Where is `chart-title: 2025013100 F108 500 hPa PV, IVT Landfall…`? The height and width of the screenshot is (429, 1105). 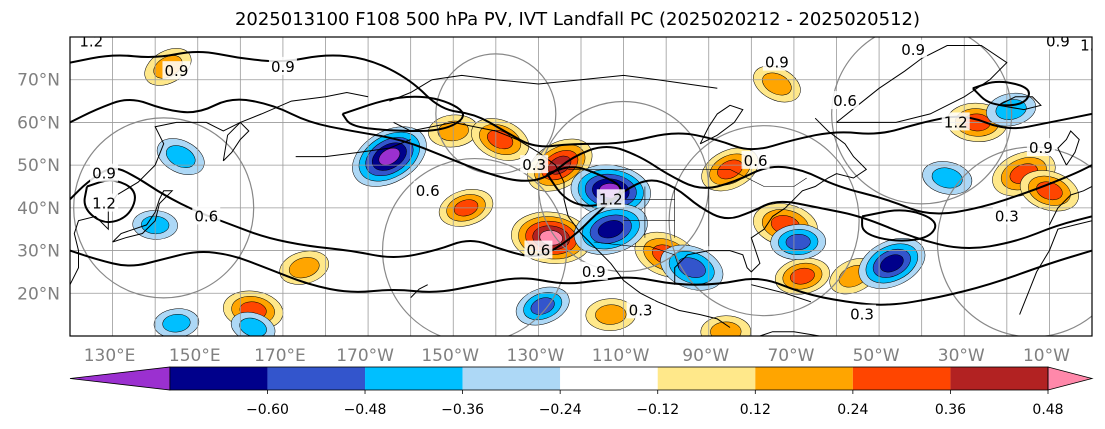 chart-title: 2025013100 F108 500 hPa PV, IVT Landfall… is located at coordinates (577, 19).